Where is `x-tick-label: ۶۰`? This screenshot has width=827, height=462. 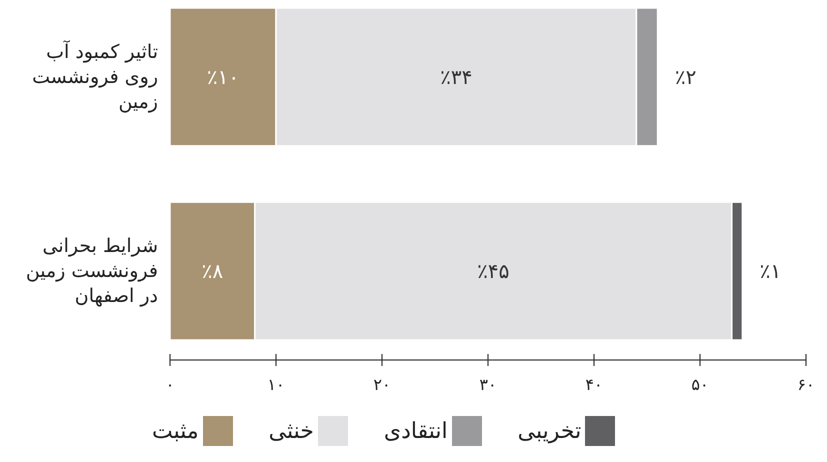 x-tick-label: ۶۰ is located at coordinates (806, 384).